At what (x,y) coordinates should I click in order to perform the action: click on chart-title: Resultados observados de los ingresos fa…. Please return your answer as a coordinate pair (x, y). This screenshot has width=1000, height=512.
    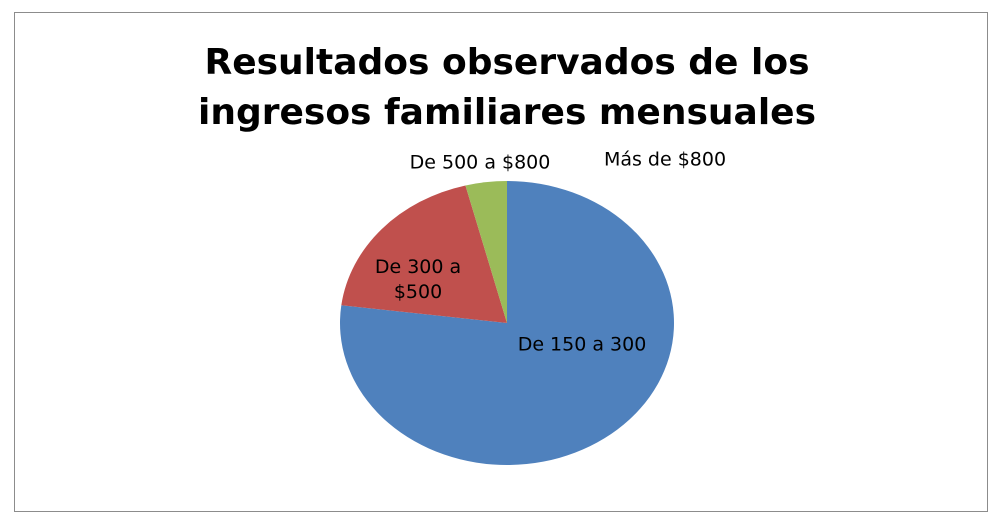
    Looking at the image, I should click on (507, 87).